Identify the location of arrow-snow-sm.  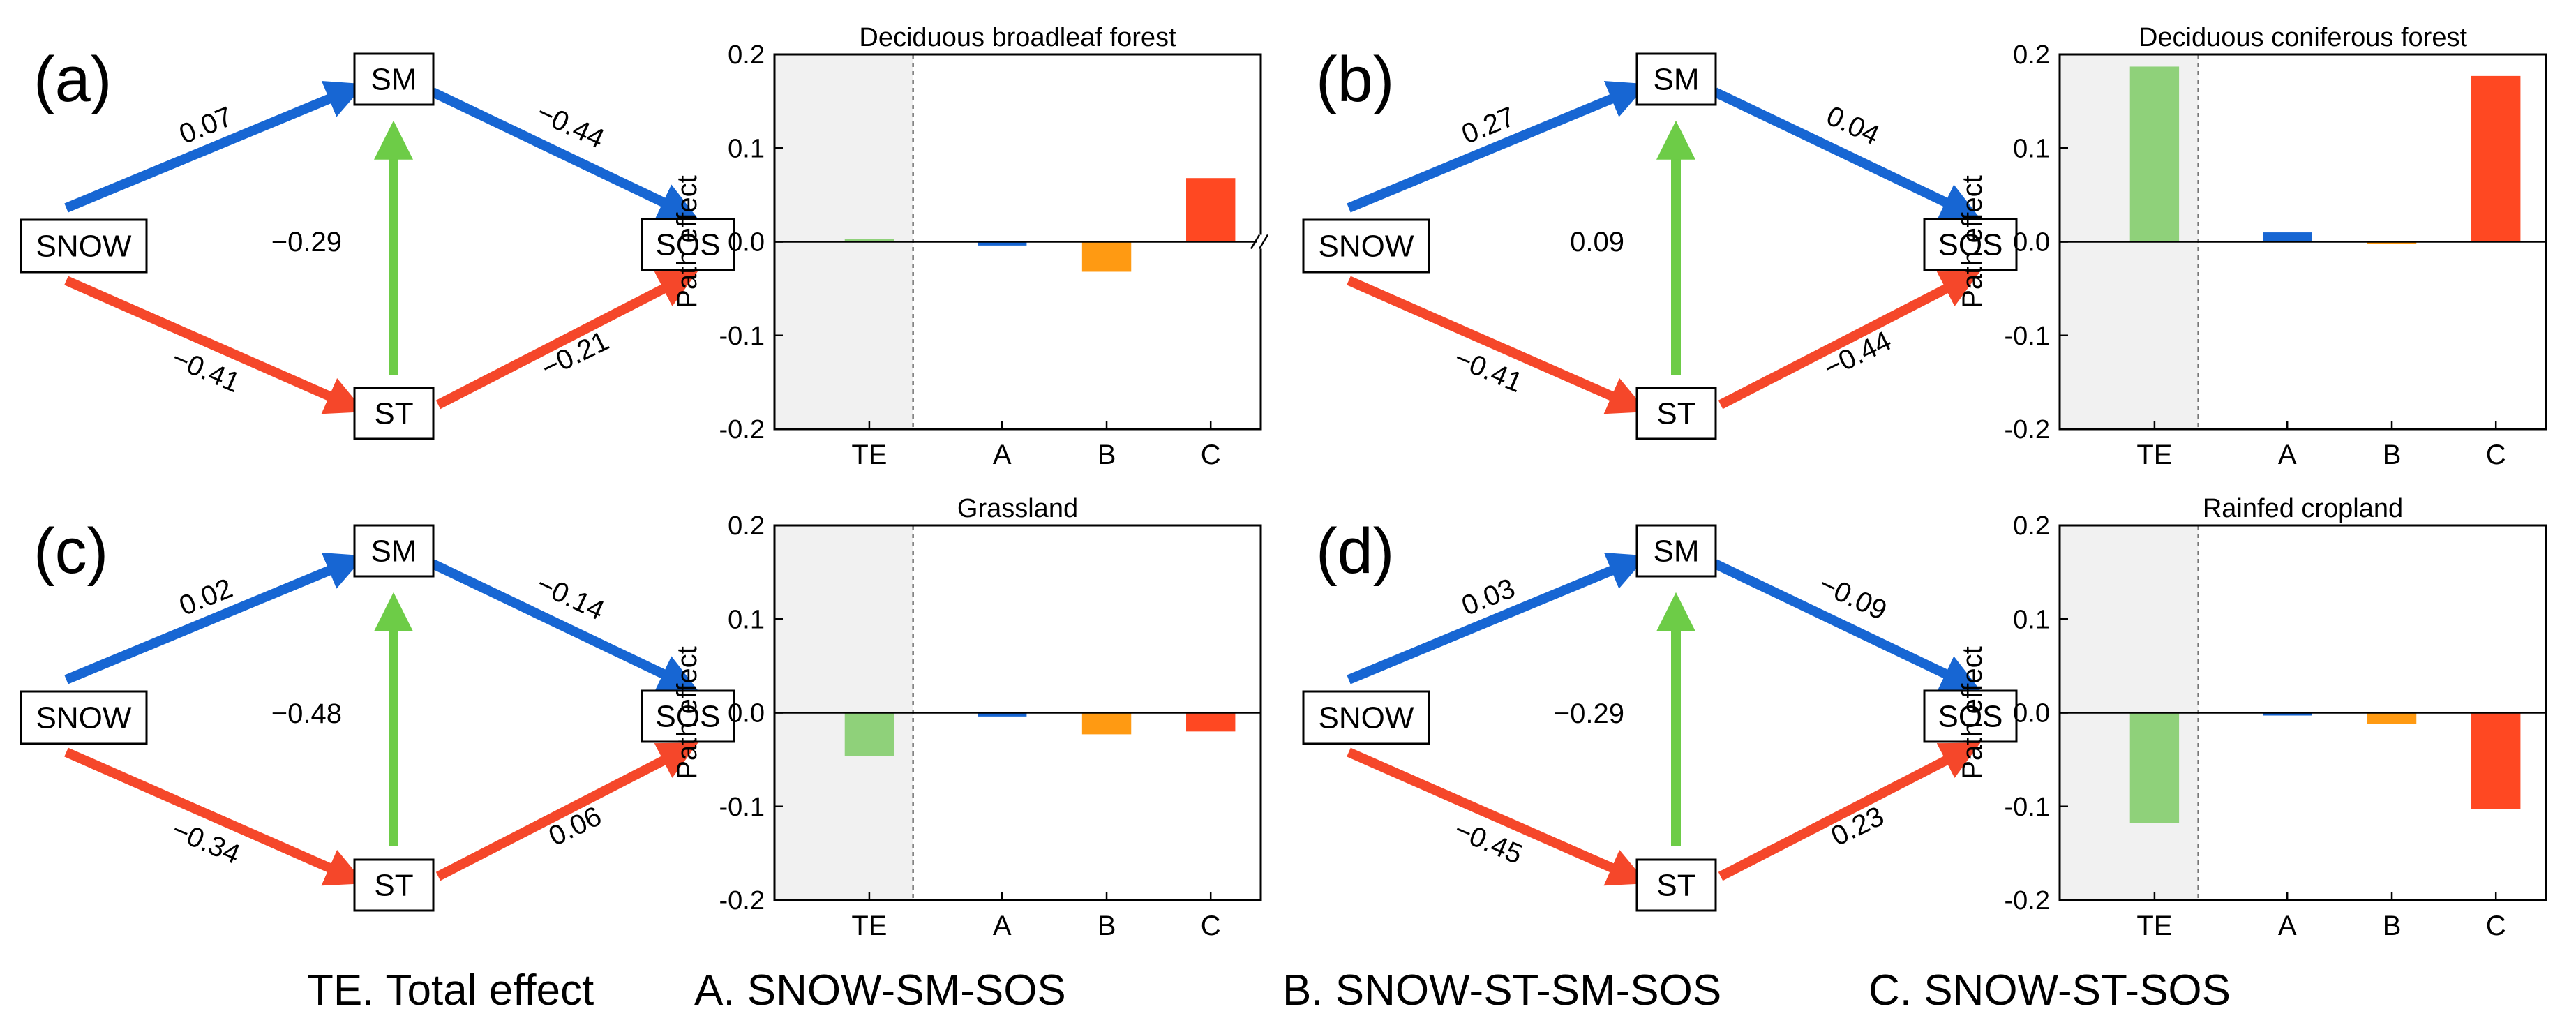
(215, 146).